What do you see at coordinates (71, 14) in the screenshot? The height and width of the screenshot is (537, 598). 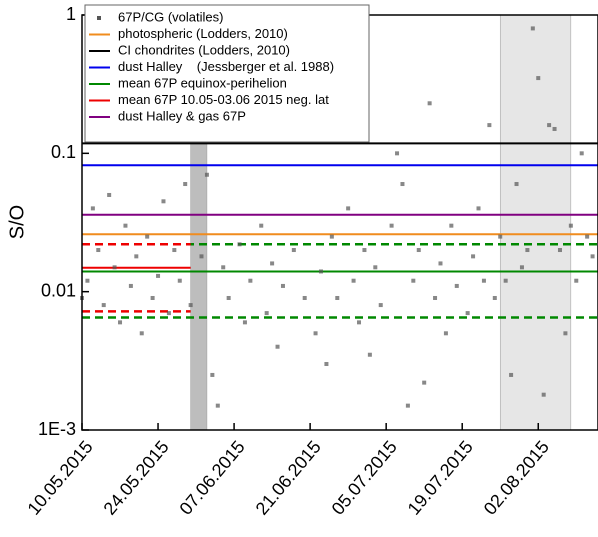 I see `y-tick-label: 1` at bounding box center [71, 14].